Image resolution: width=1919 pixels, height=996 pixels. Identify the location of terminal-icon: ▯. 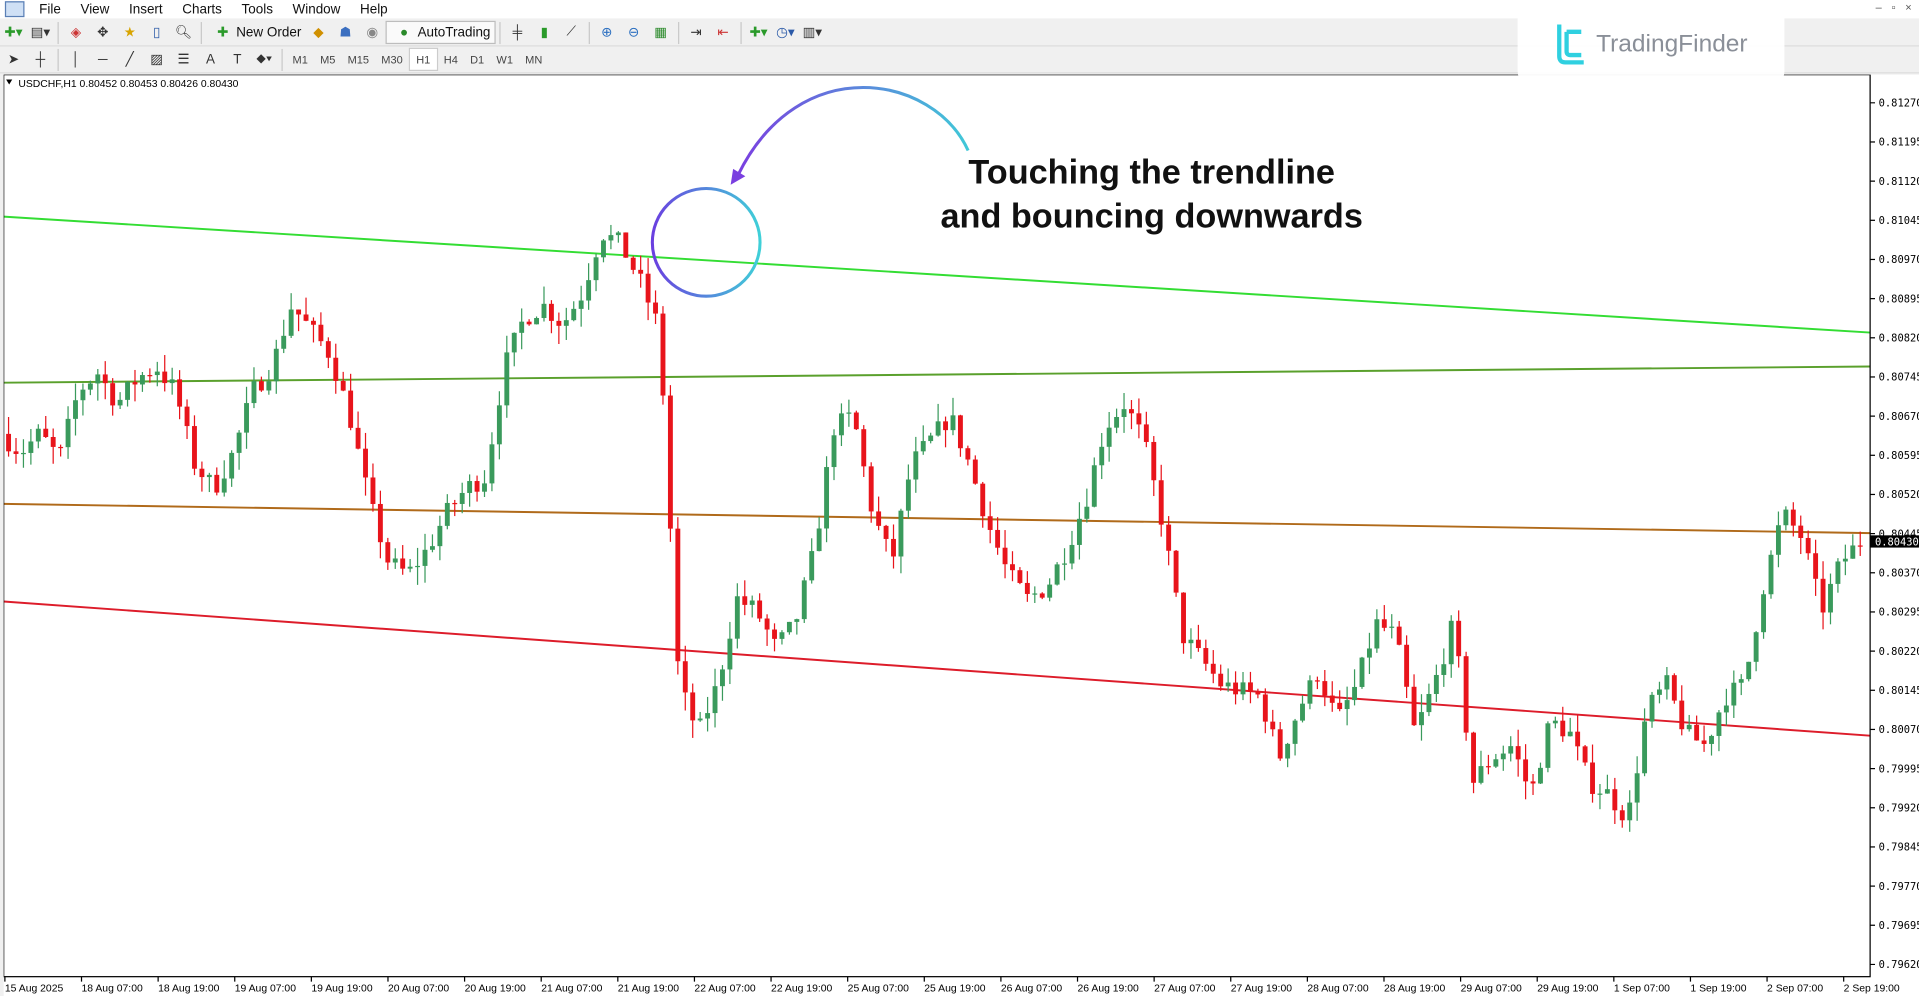
(156, 33).